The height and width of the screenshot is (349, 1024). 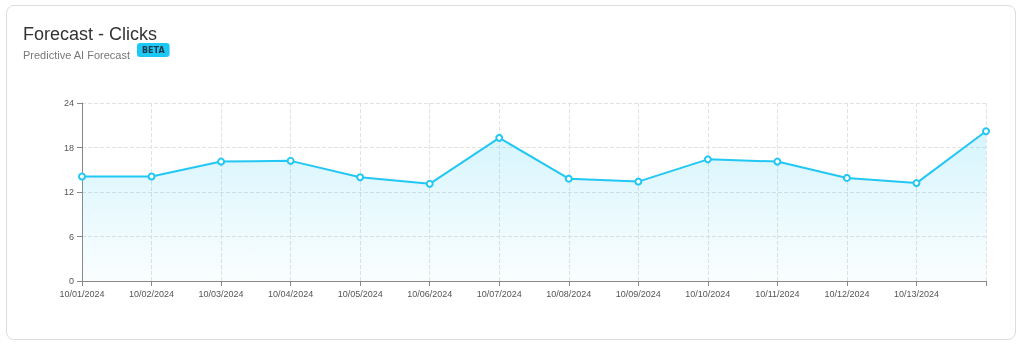 I want to click on x-tick-label: 10/06/2024, so click(x=430, y=293).